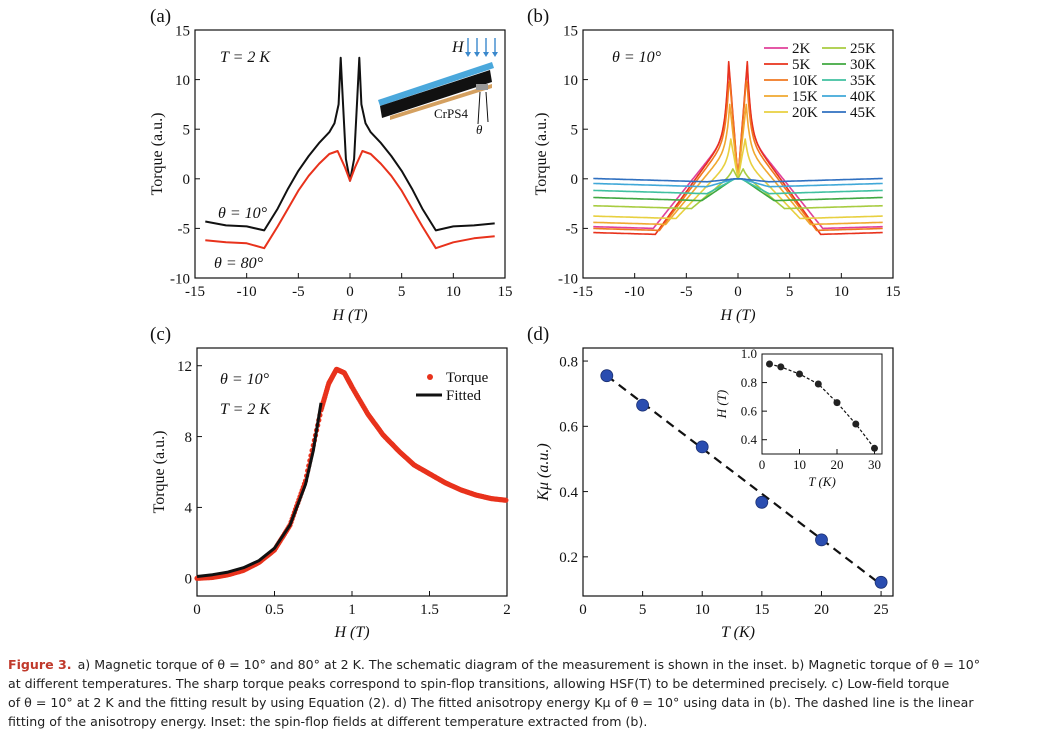  I want to click on d-ytick-label: 0.8, so click(568, 362).